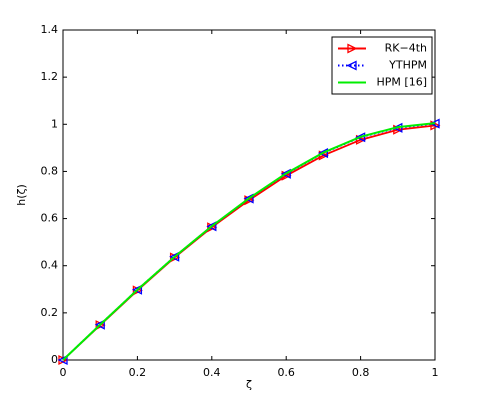 Image resolution: width=480 pixels, height=404 pixels. What do you see at coordinates (435, 372) in the screenshot?
I see `x-tick-label: 1` at bounding box center [435, 372].